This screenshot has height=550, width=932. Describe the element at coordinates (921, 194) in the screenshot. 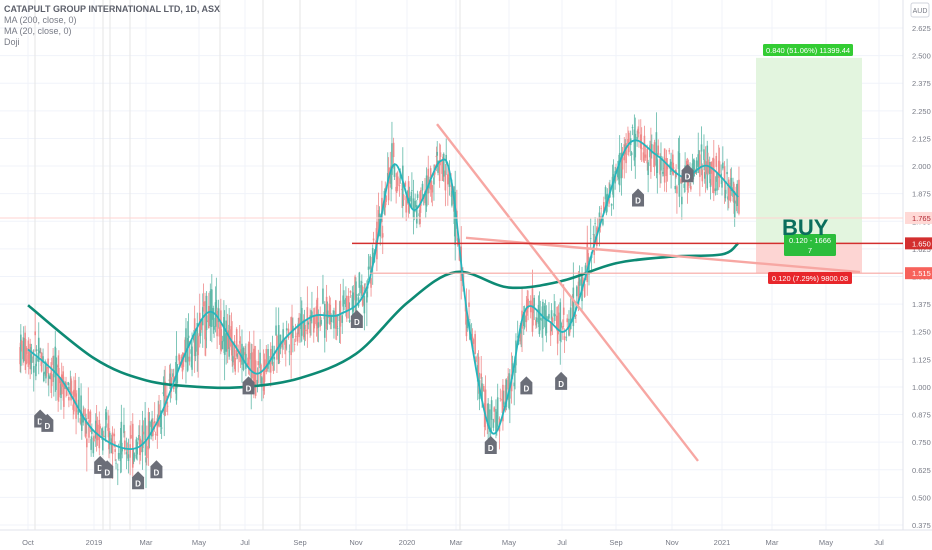

I see `price-tick-label: 1.875` at that location.